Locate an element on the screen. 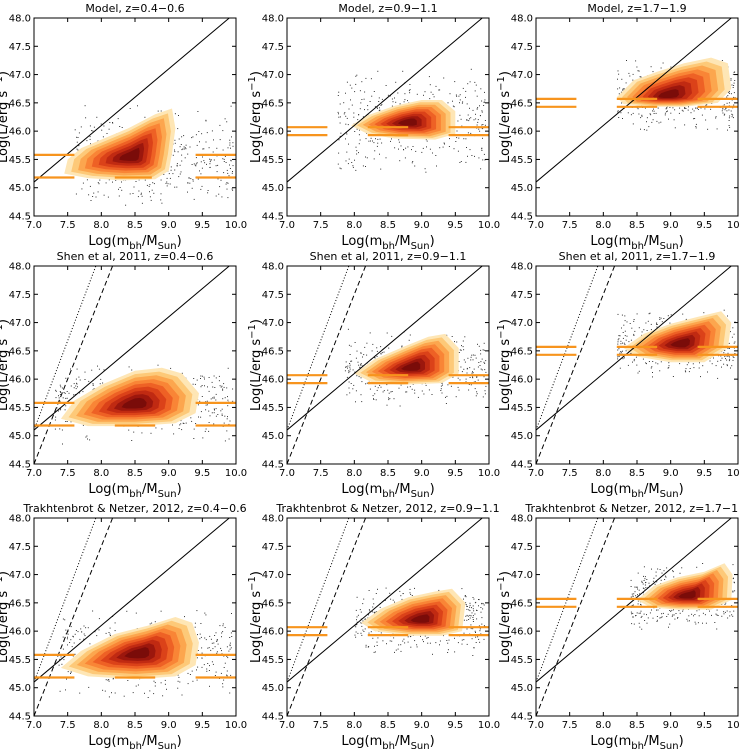  x-tick-label: 7.0 is located at coordinates (287, 225).